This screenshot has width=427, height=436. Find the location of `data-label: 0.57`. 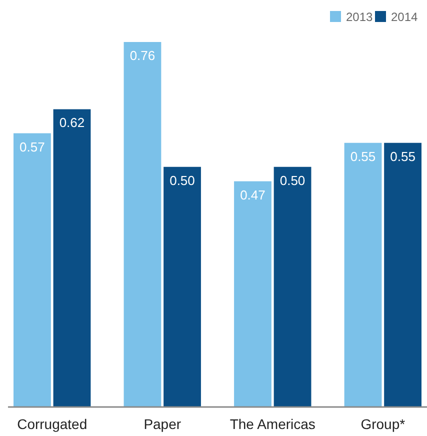

data-label: 0.57 is located at coordinates (32, 146).